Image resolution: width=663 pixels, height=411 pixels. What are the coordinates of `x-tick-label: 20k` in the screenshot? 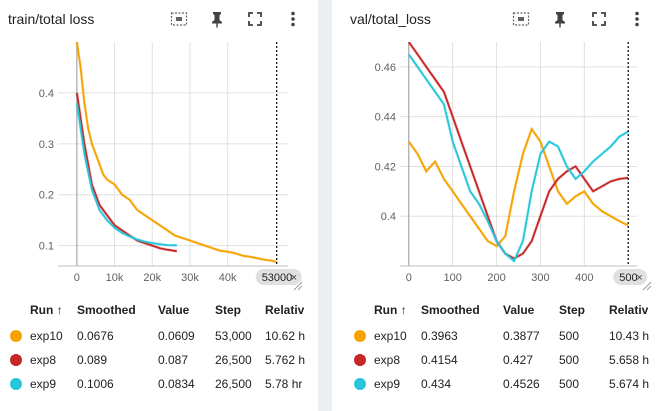 It's located at (152, 278).